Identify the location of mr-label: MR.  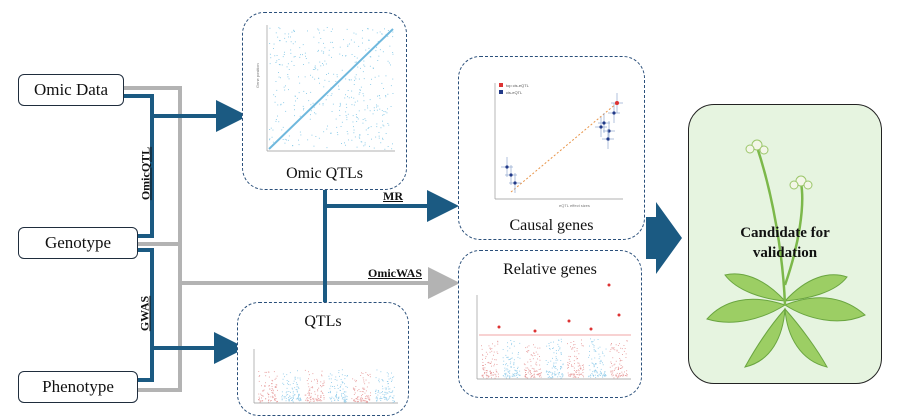
(393, 196).